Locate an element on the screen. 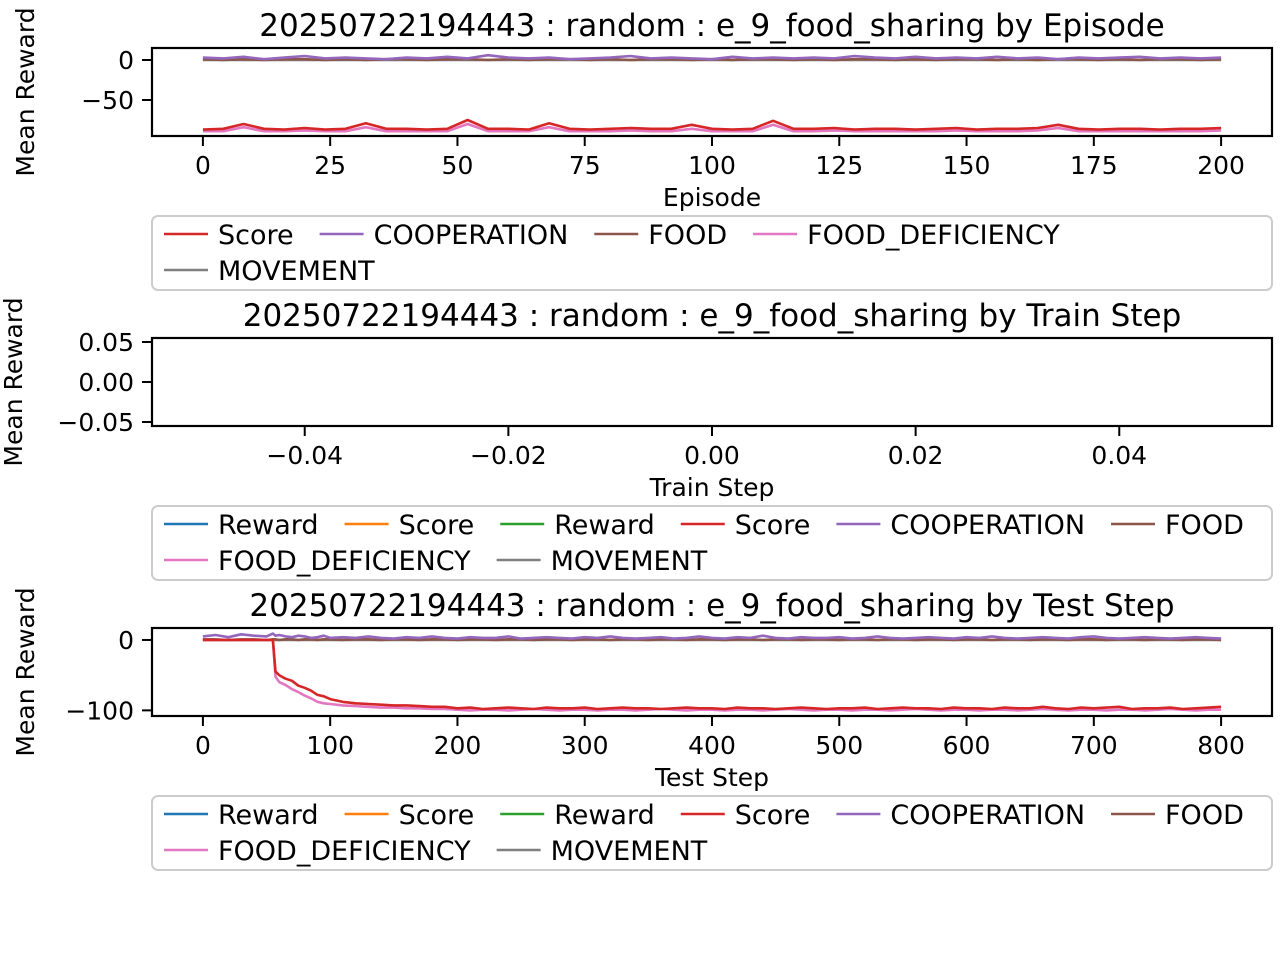 This screenshot has height=960, width=1280. x-tick-label: 500 is located at coordinates (839, 745).